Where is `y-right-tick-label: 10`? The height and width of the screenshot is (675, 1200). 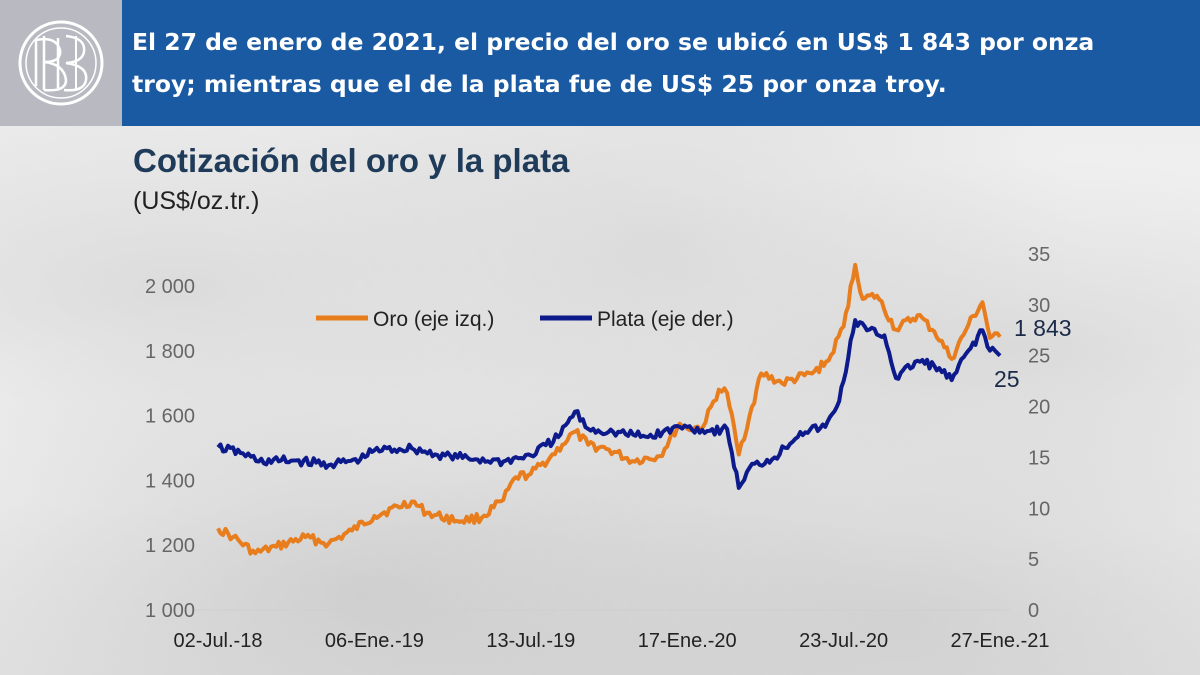
y-right-tick-label: 10 is located at coordinates (1039, 509).